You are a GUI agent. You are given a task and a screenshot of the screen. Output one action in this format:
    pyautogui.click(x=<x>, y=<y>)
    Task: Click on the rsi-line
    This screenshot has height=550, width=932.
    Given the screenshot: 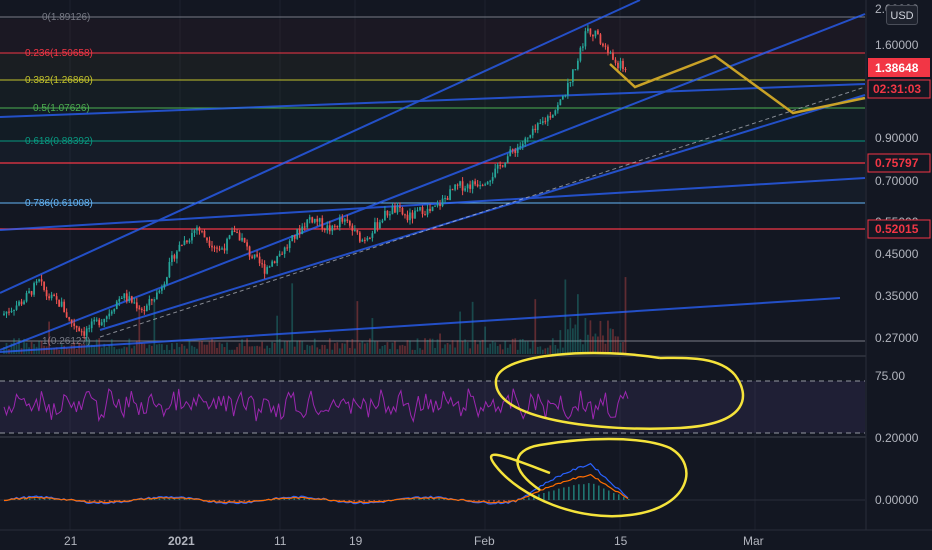 What is the action you would take?
    pyautogui.click(x=316, y=406)
    